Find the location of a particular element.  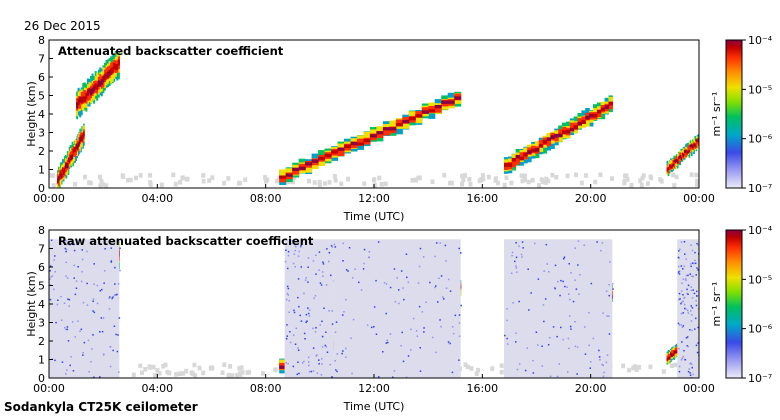

colorbar-tick-label: 10⁻⁶ is located at coordinates (760, 329).